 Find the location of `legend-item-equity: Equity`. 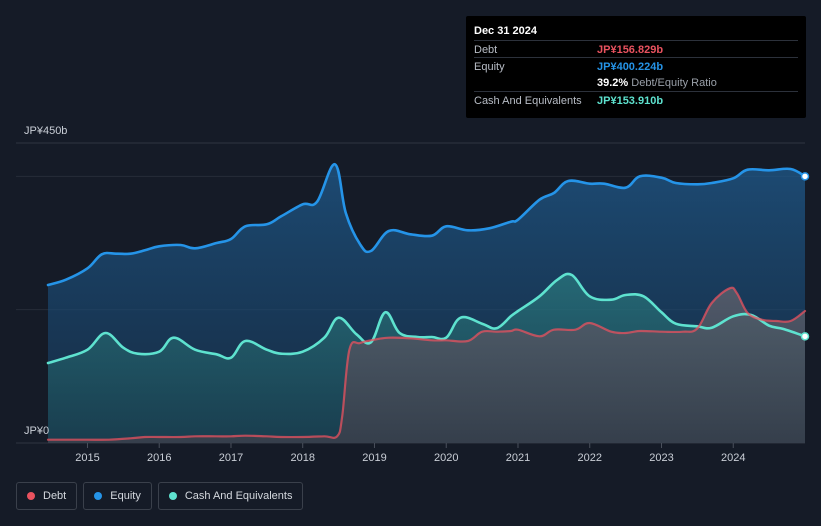

legend-item-equity: Equity is located at coordinates (117, 496).